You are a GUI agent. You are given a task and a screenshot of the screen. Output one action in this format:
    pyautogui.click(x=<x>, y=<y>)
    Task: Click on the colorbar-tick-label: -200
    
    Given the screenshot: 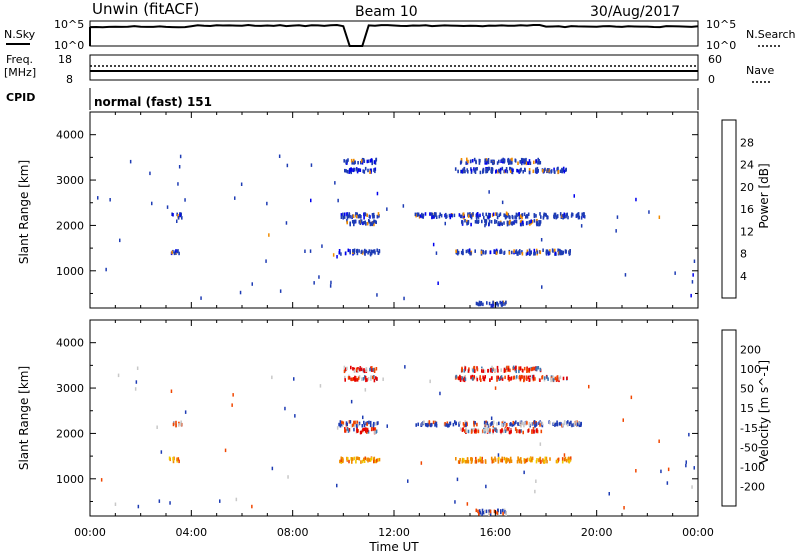 What is the action you would take?
    pyautogui.click(x=752, y=486)
    